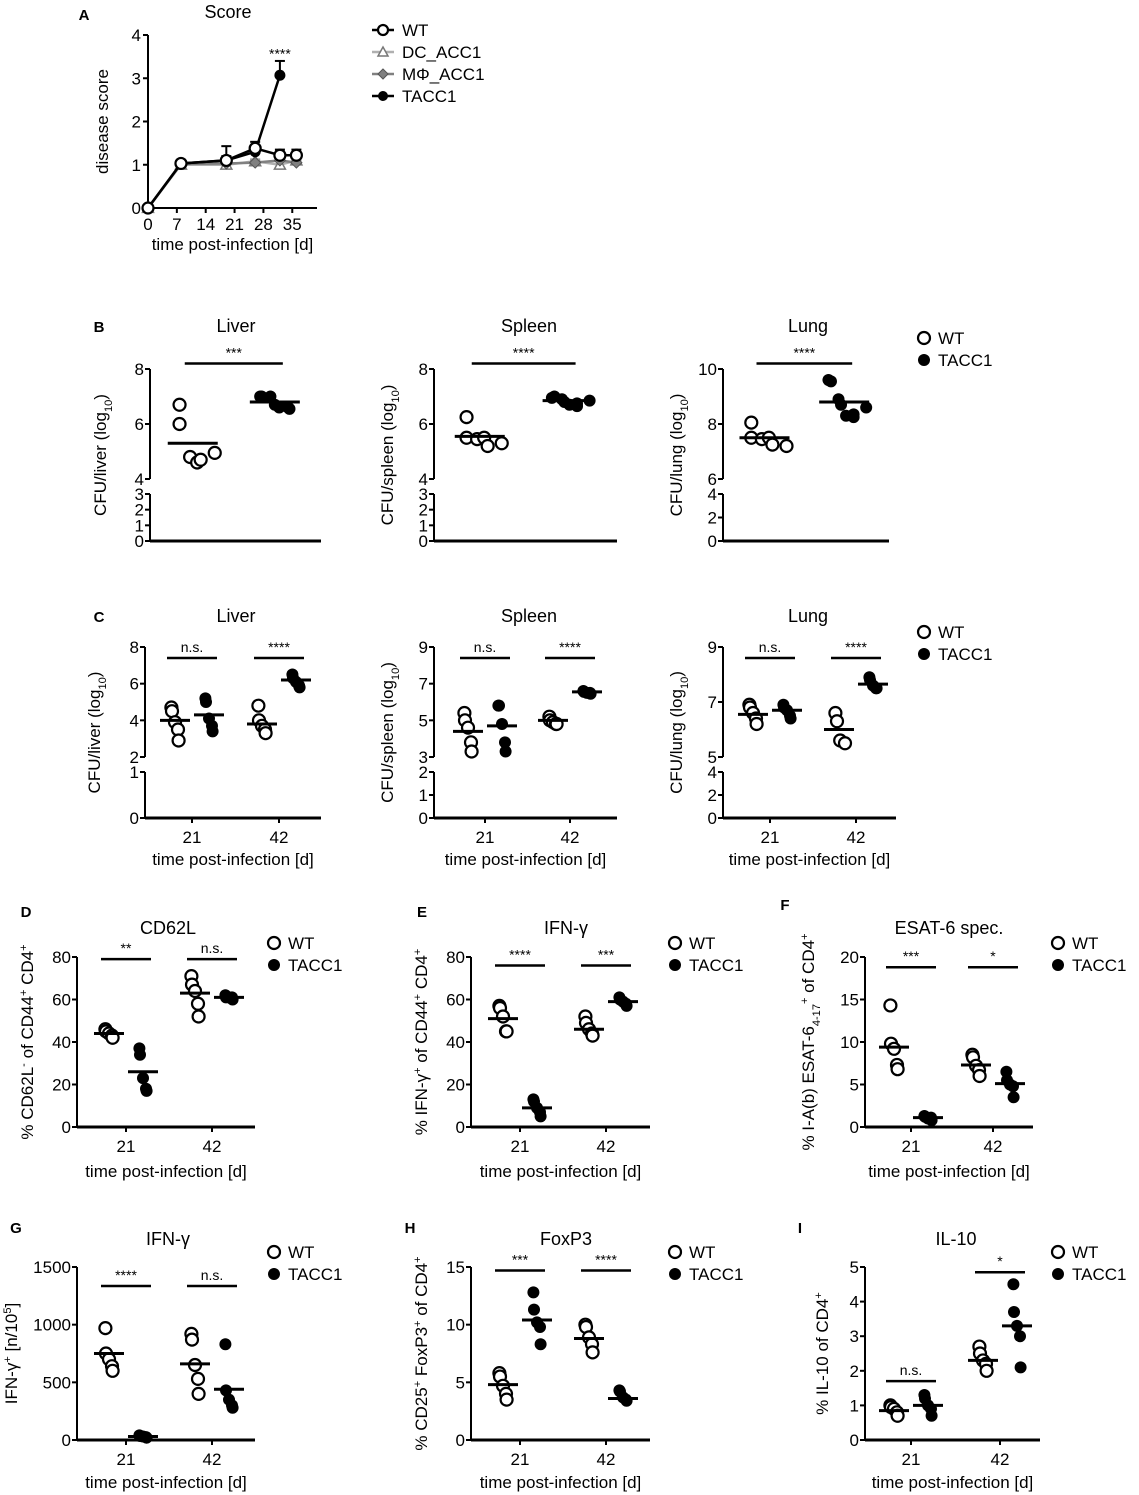 The width and height of the screenshot is (1139, 1495). I want to click on panel-label-d: D, so click(26, 912).